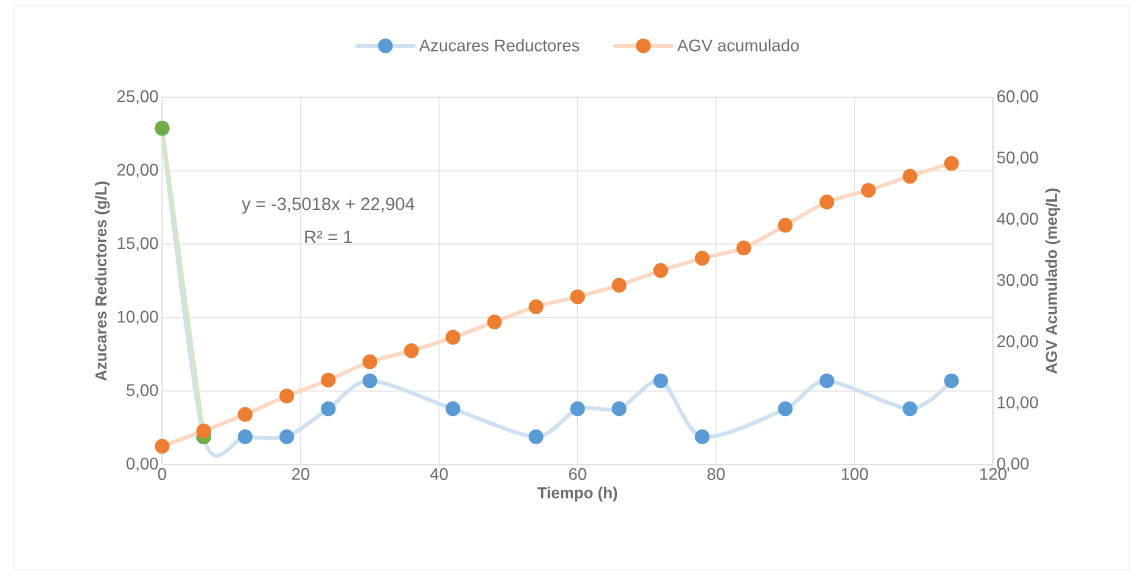 The width and height of the screenshot is (1135, 576). I want to click on legend-label: Azucares Reductores, so click(499, 45).